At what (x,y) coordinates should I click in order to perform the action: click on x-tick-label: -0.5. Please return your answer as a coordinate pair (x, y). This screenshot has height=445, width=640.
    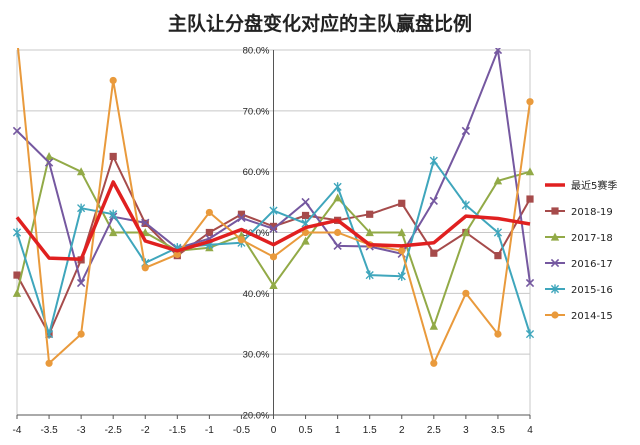
    Looking at the image, I should click on (242, 430).